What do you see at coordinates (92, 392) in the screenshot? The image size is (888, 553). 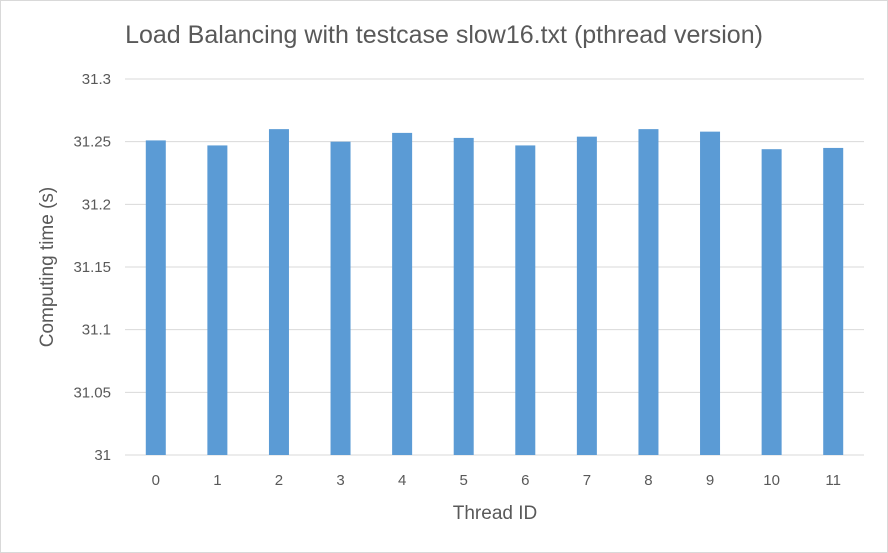 I see `y-tick-label: 31.05` at bounding box center [92, 392].